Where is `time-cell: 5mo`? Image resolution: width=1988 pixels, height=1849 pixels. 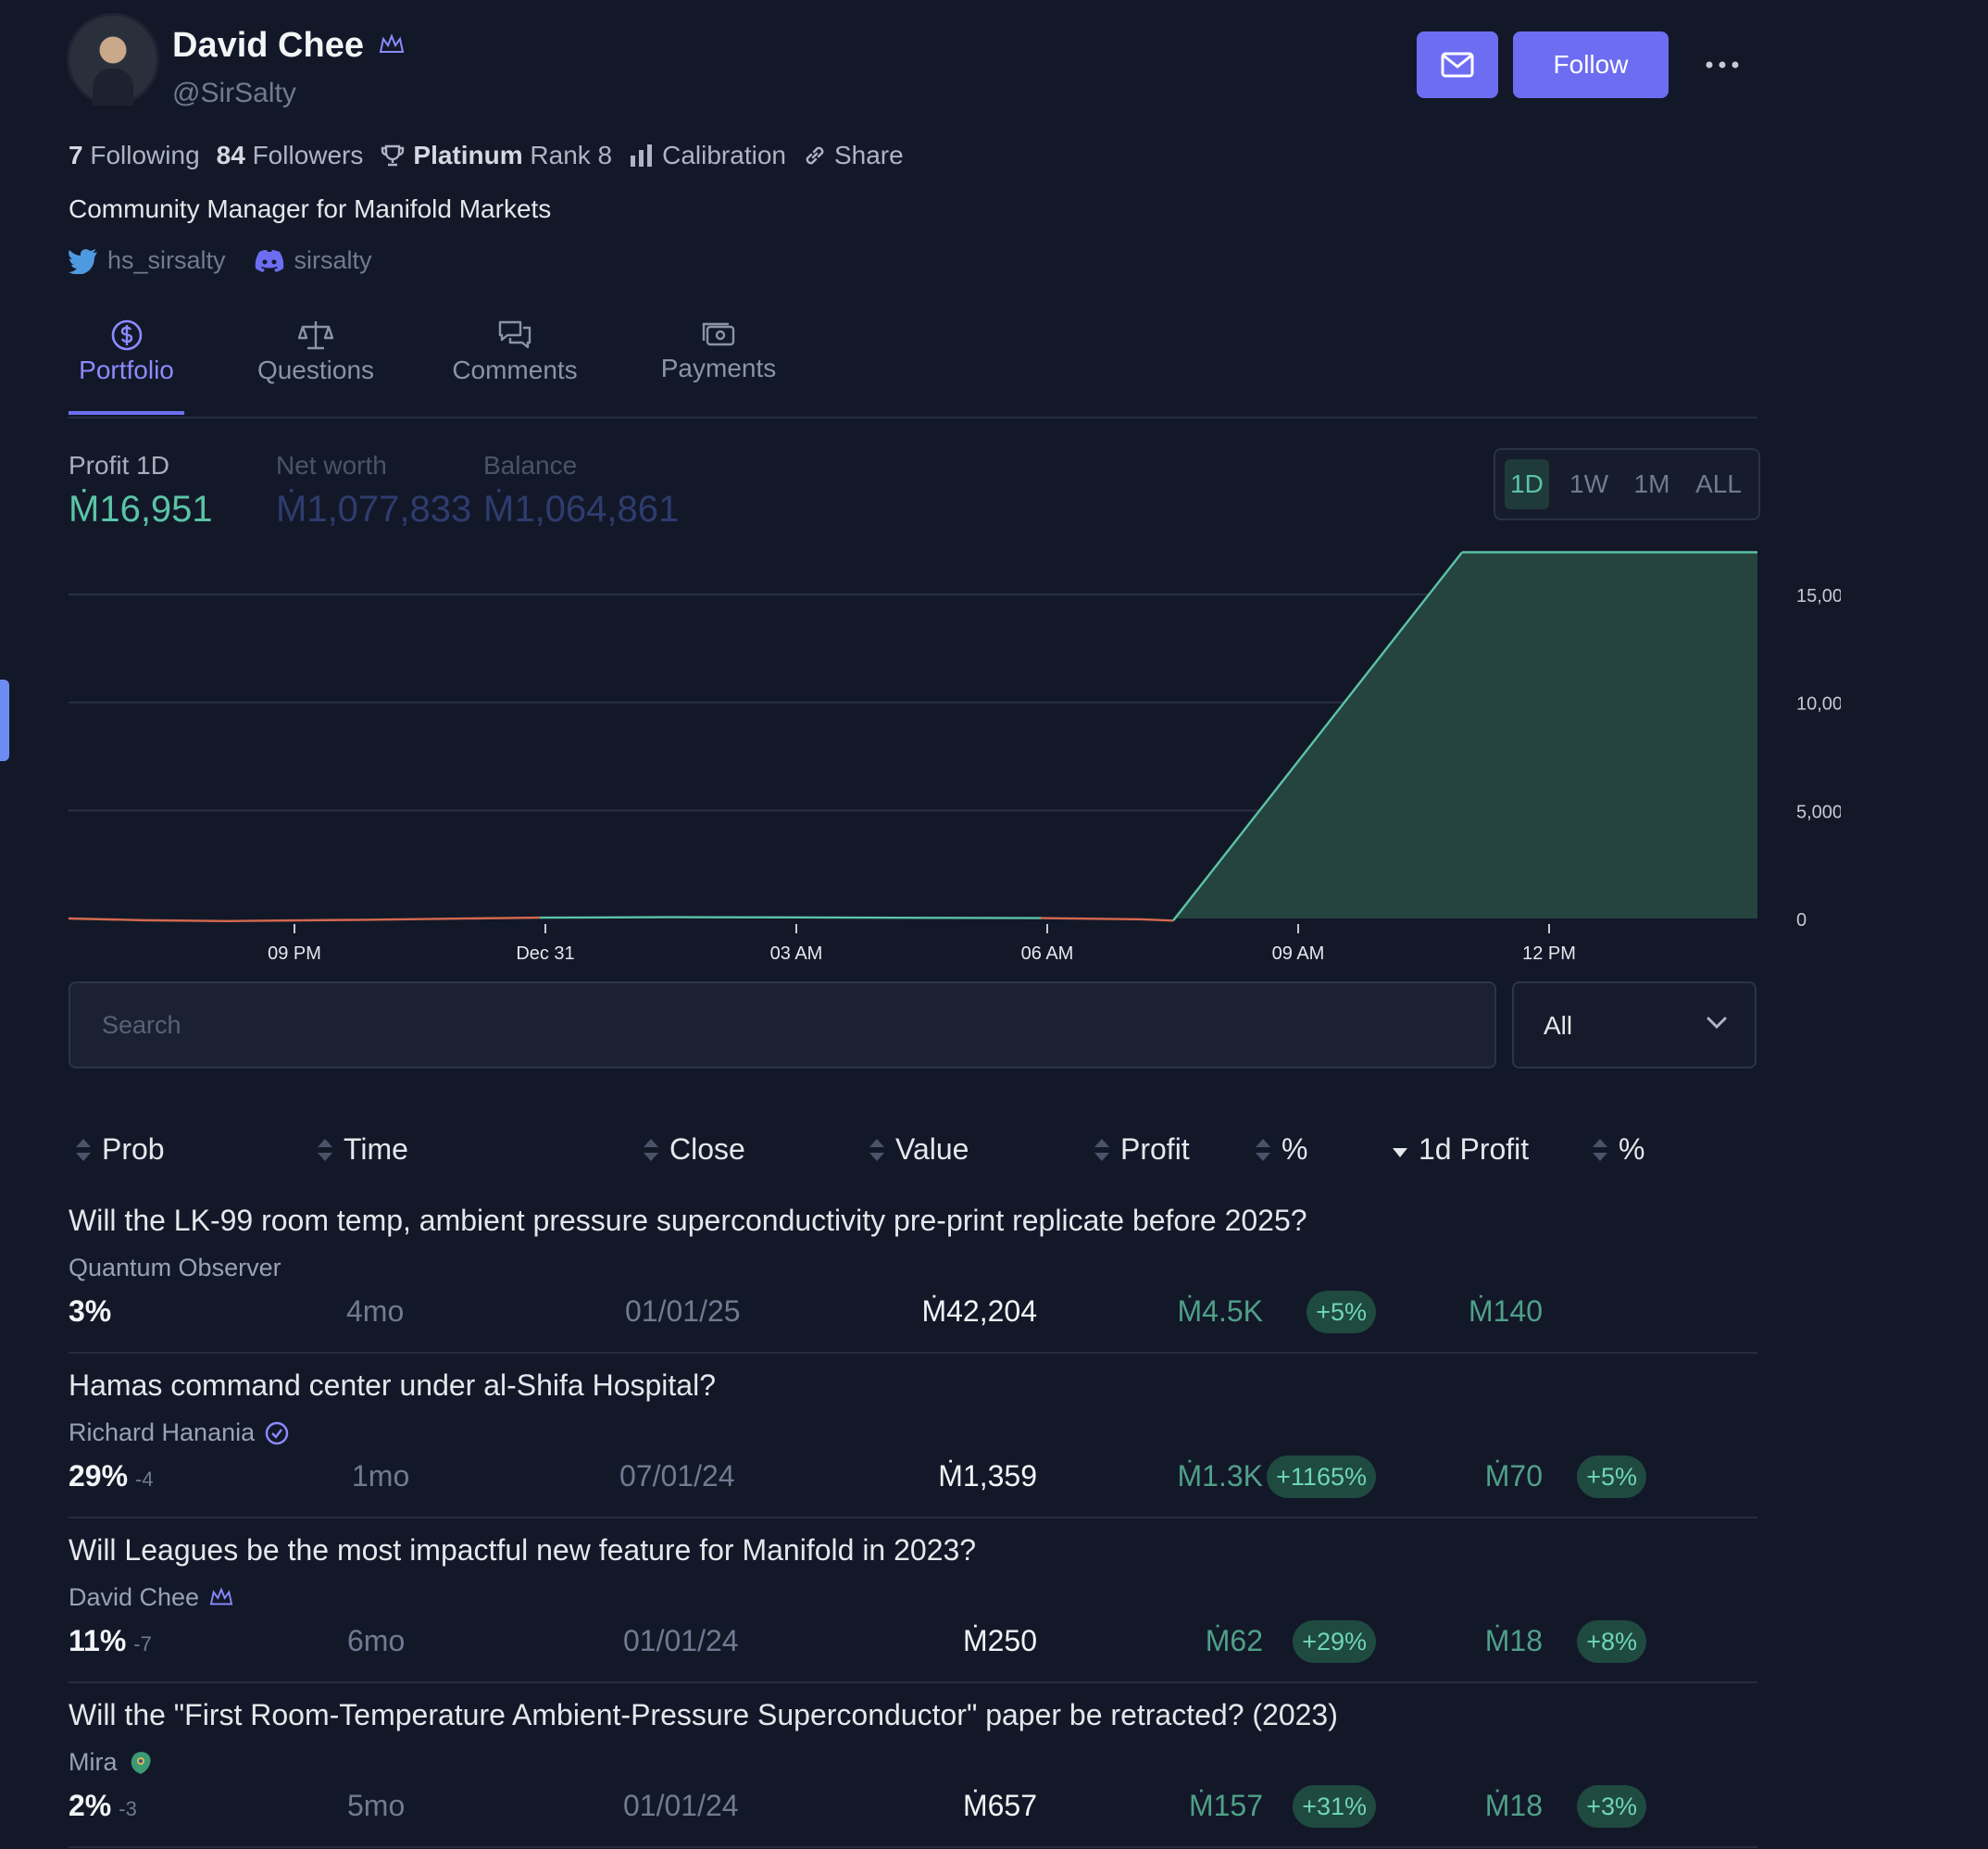 time-cell: 5mo is located at coordinates (376, 1805).